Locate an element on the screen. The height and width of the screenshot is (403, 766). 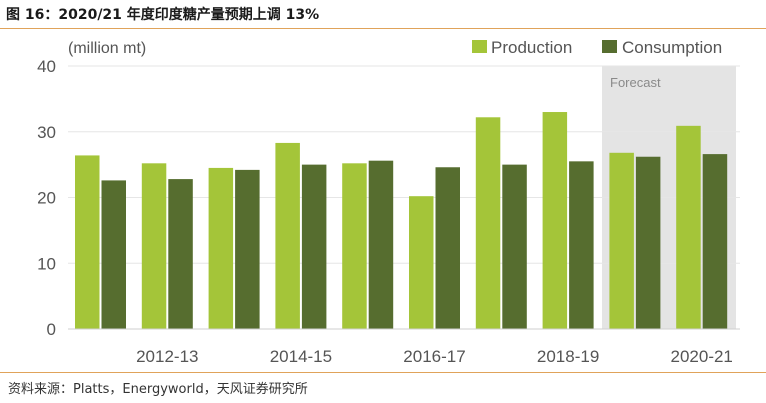
y-tick-label: 0 is located at coordinates (51, 329).